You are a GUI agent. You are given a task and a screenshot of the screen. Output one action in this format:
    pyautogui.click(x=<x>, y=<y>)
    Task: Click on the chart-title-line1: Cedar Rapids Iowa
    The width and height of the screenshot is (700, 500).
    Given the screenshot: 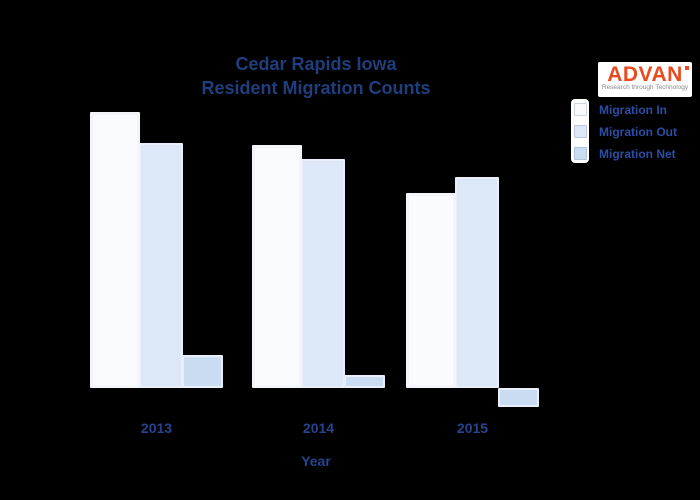 What is the action you would take?
    pyautogui.click(x=316, y=64)
    